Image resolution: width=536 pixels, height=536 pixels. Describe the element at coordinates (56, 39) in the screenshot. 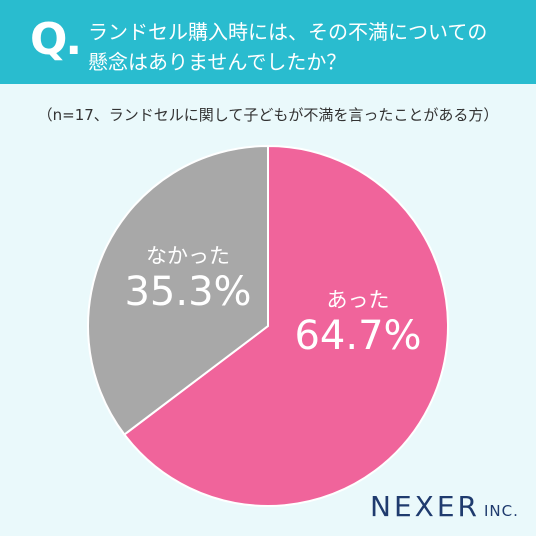

I see `question-mark: Q.` at that location.